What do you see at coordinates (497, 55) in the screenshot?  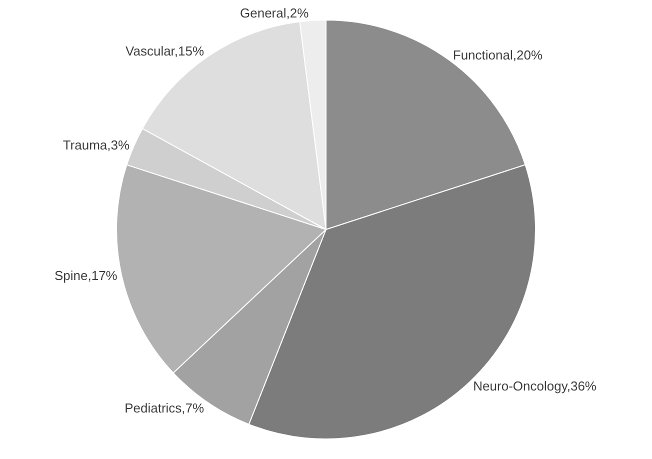 I see `slice-label: Functional,20%` at bounding box center [497, 55].